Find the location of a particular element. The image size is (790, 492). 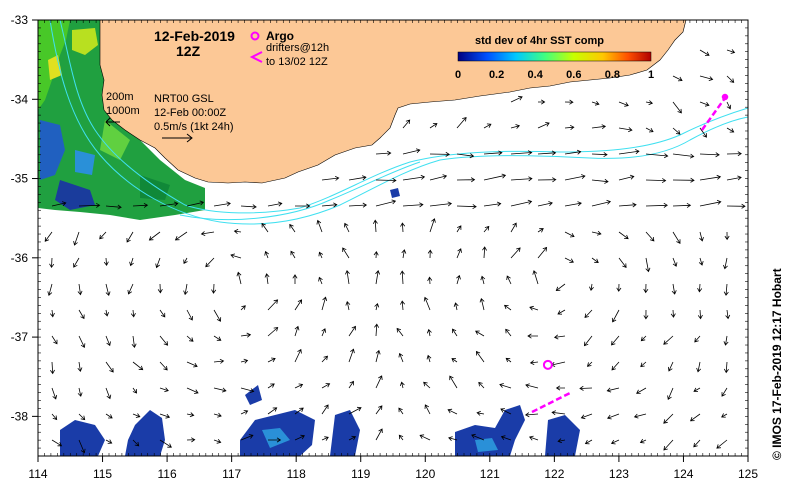

argo-float-marker is located at coordinates (547, 364).